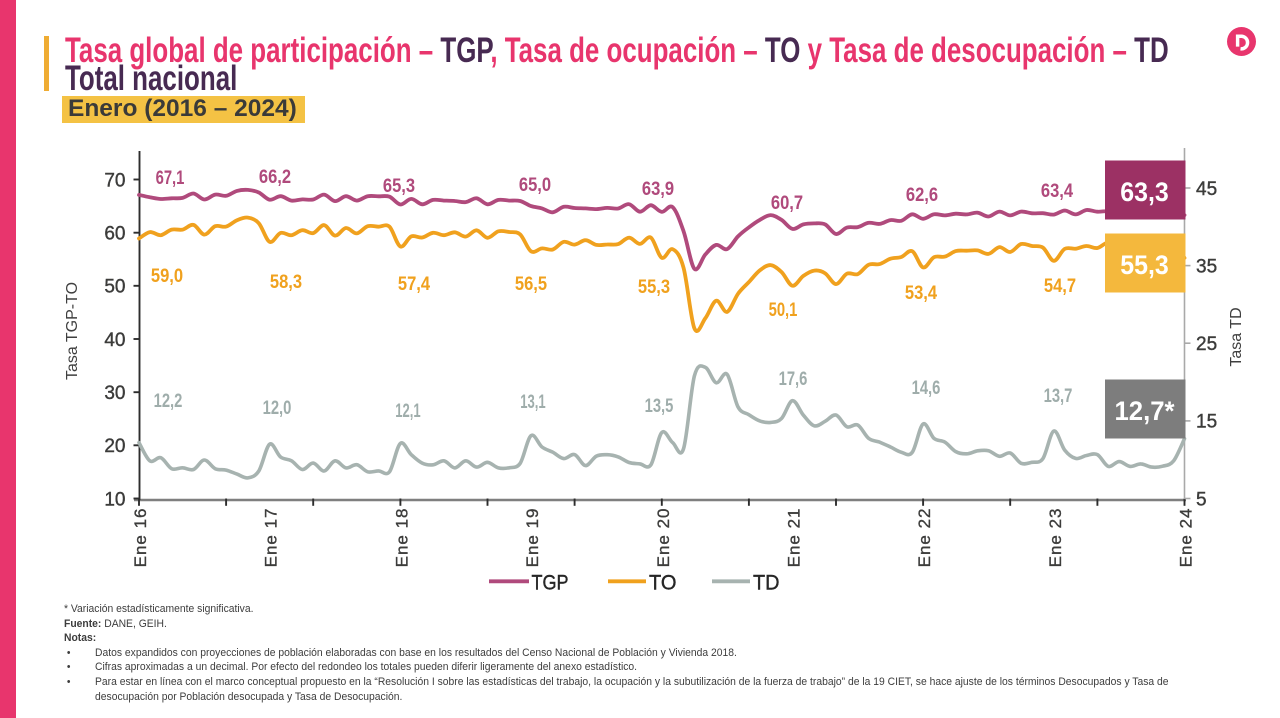 Image resolution: width=1280 pixels, height=718 pixels. What do you see at coordinates (140, 538) in the screenshot?
I see `svg-text: Ene 16` at bounding box center [140, 538].